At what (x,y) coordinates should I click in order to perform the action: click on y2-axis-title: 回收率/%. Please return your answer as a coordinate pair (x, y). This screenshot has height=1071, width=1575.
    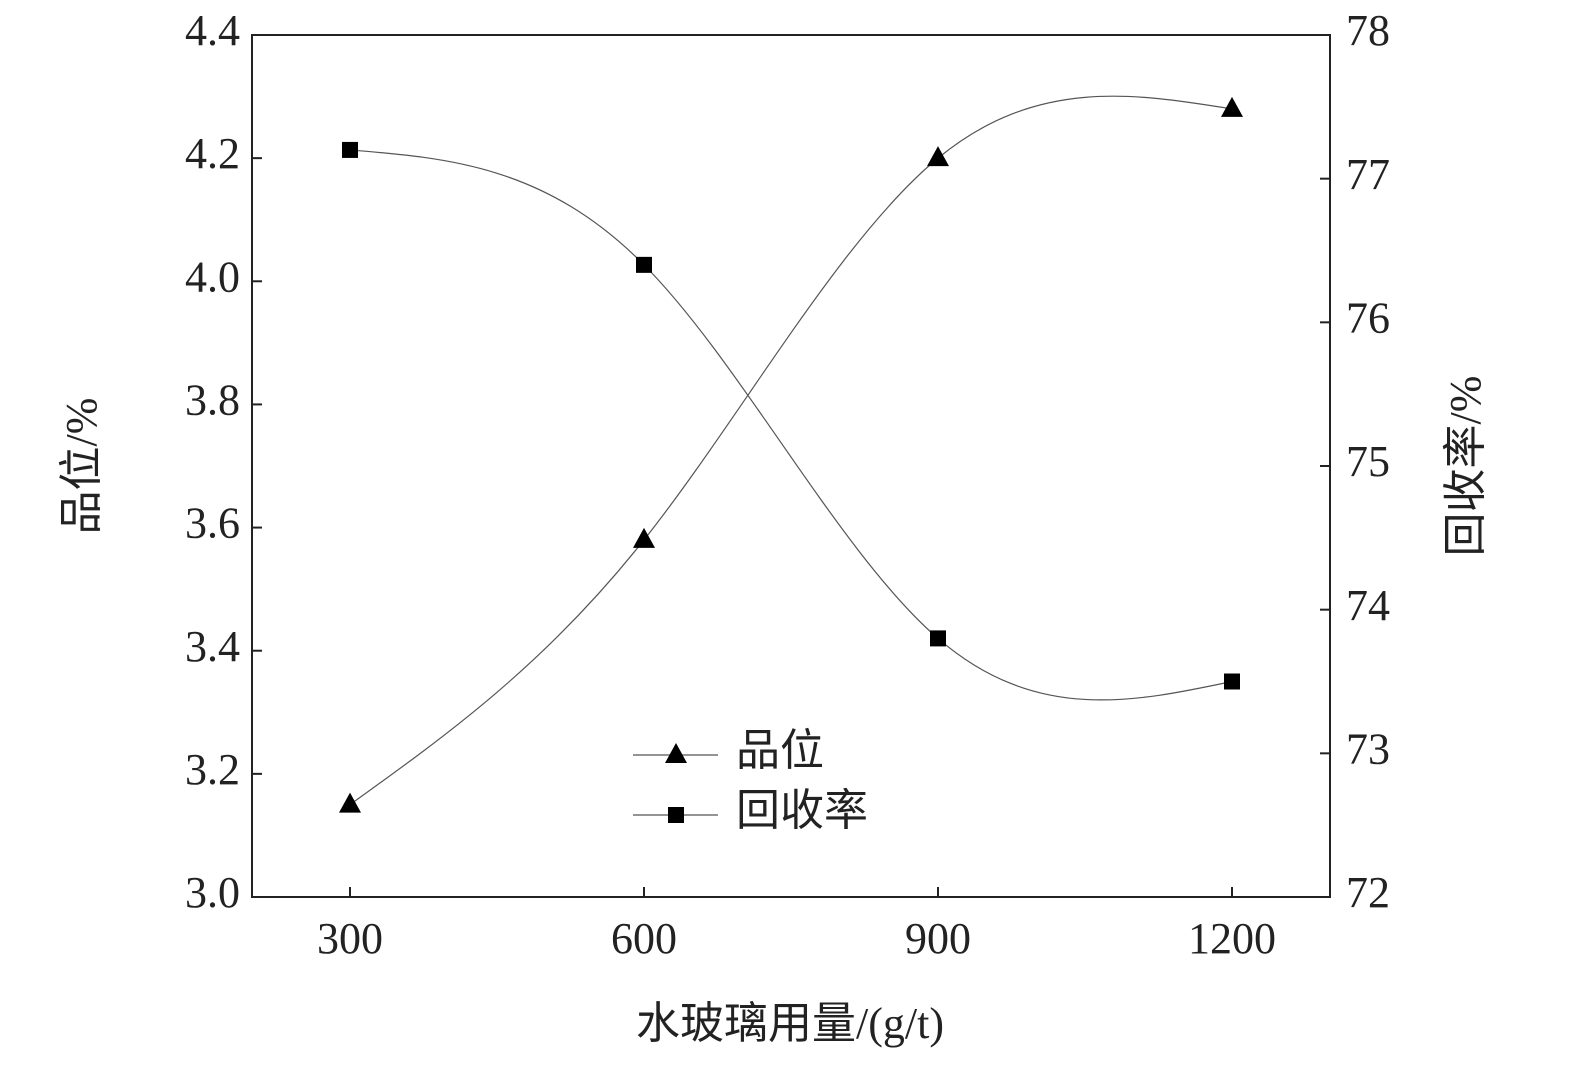
    Looking at the image, I should click on (1465, 466).